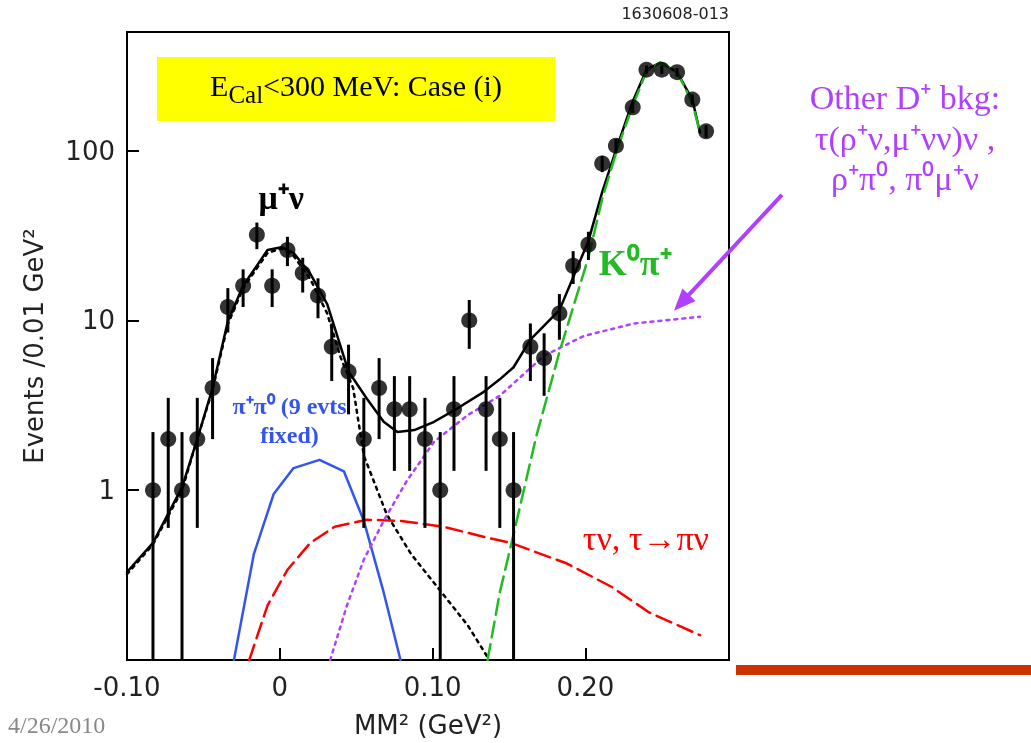 Image resolution: width=1031 pixels, height=743 pixels. What do you see at coordinates (675, 13) in the screenshot?
I see `text: 1630608-013` at bounding box center [675, 13].